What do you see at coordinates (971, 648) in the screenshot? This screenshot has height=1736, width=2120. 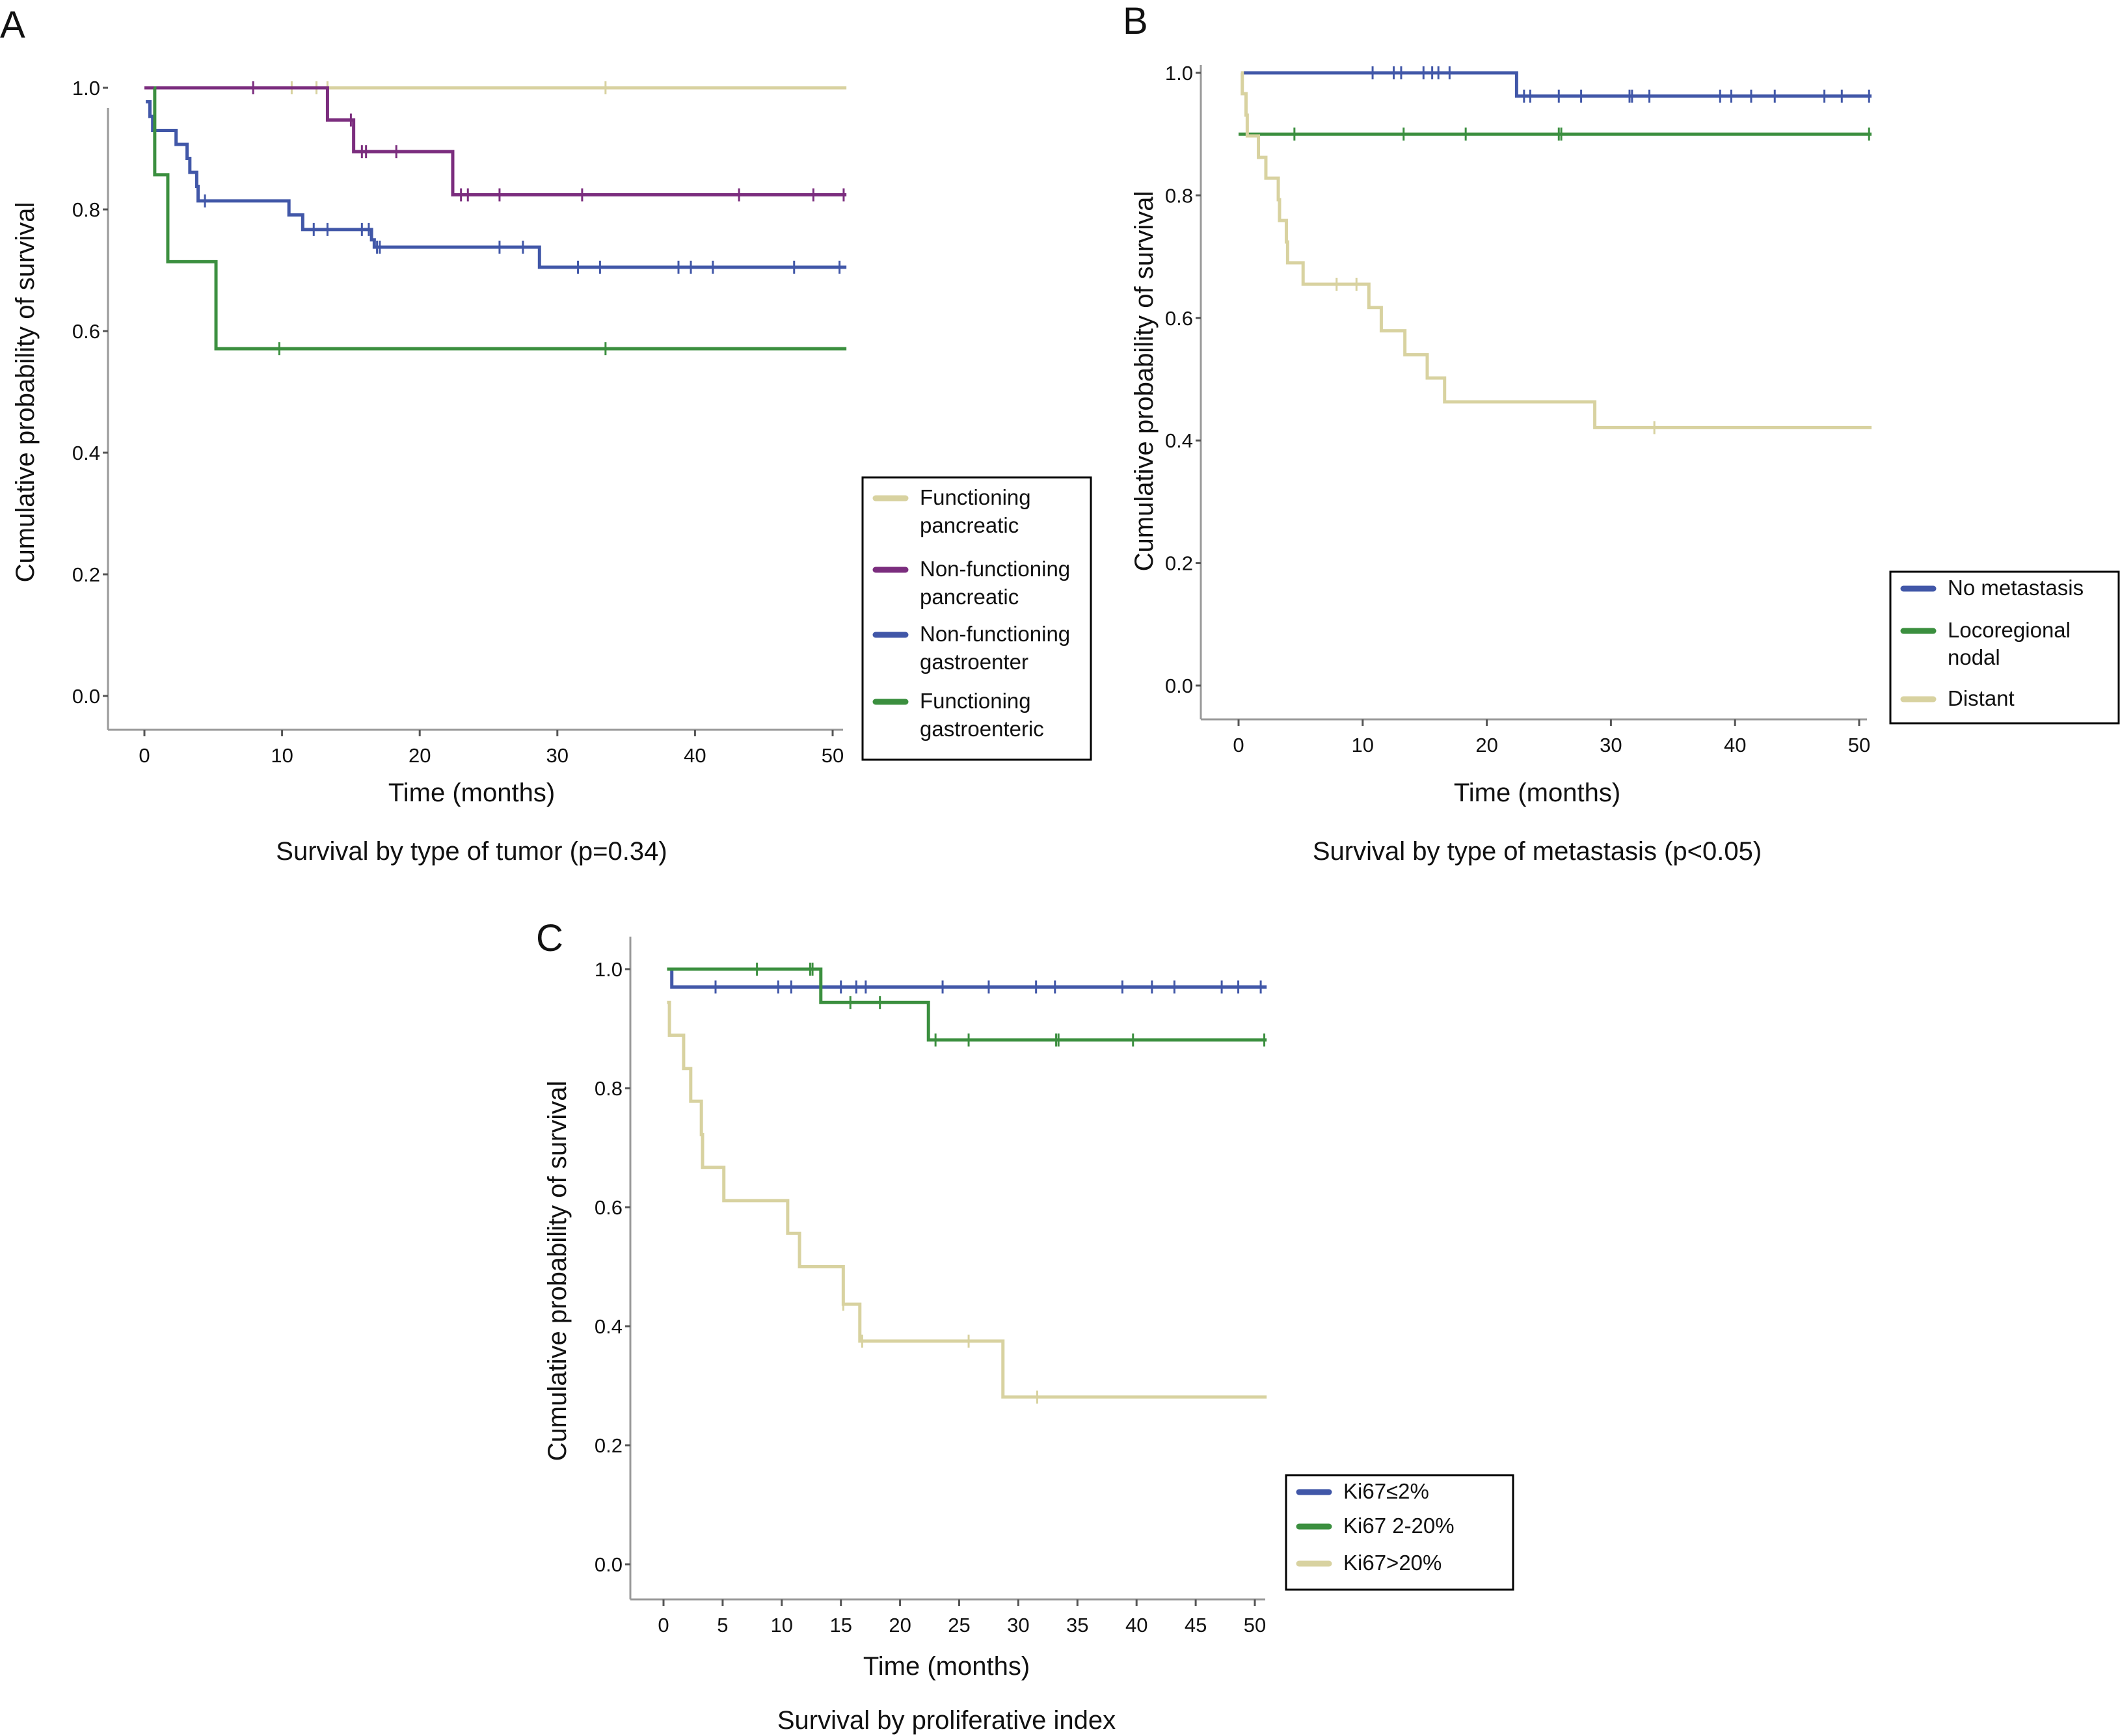 I see `legend-item: Non-functioning gastroenter` at bounding box center [971, 648].